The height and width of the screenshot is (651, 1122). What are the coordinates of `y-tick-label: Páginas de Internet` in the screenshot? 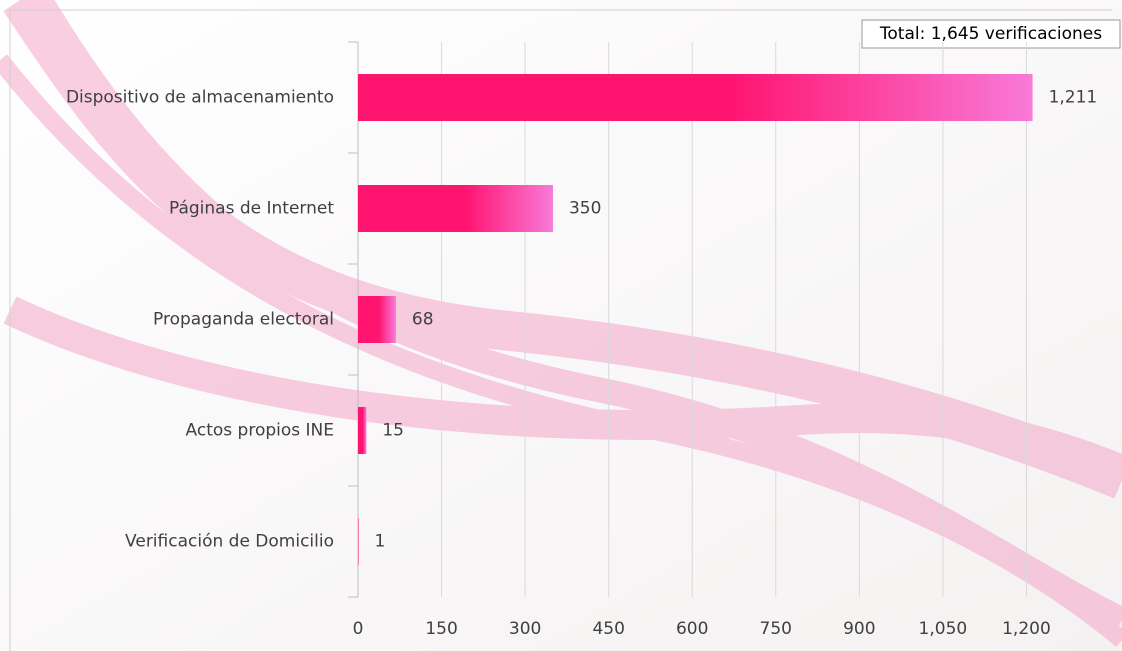 It's located at (251, 209).